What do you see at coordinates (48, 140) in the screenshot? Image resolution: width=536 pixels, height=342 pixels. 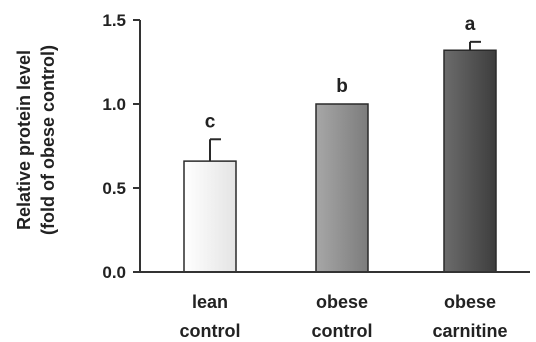 I see `y-axis-label-line-2: (fold of obese control)` at bounding box center [48, 140].